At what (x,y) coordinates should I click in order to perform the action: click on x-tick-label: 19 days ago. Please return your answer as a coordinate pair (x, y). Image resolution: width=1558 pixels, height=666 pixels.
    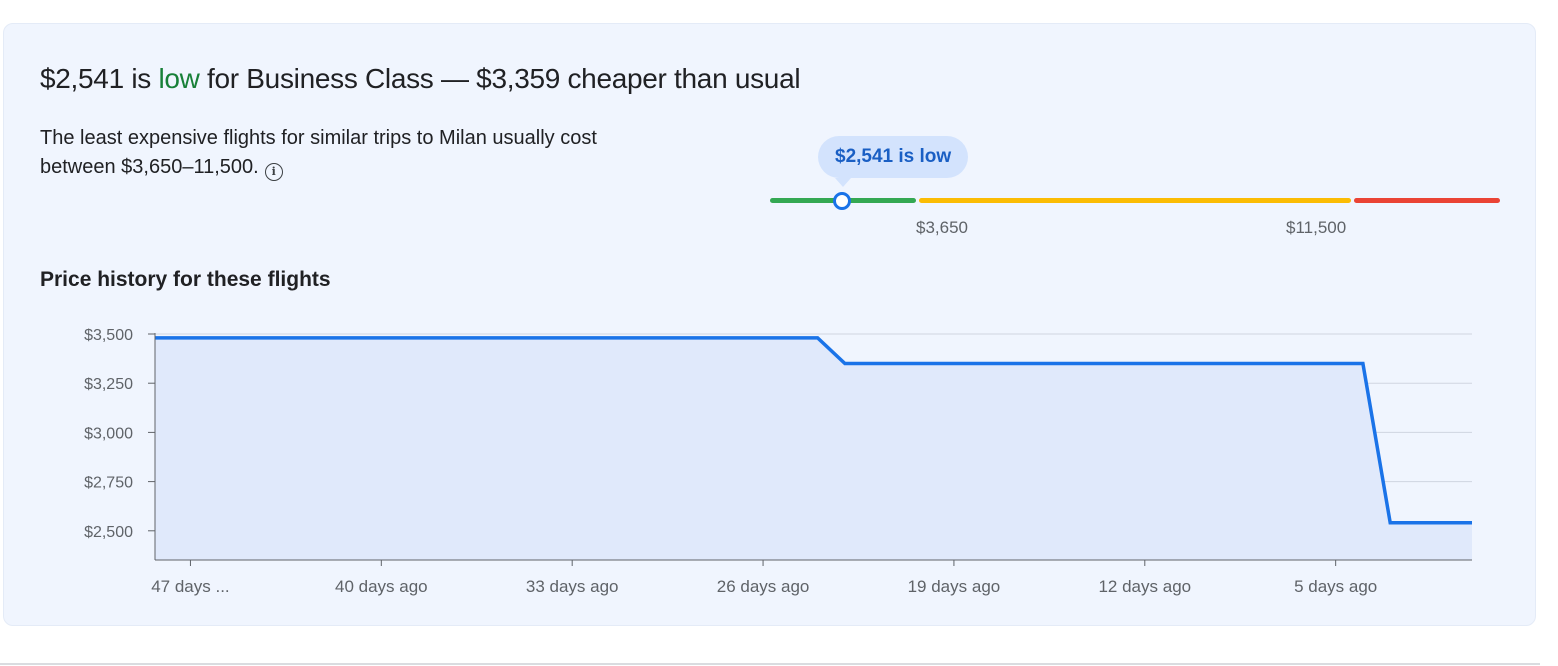
    Looking at the image, I should click on (954, 586).